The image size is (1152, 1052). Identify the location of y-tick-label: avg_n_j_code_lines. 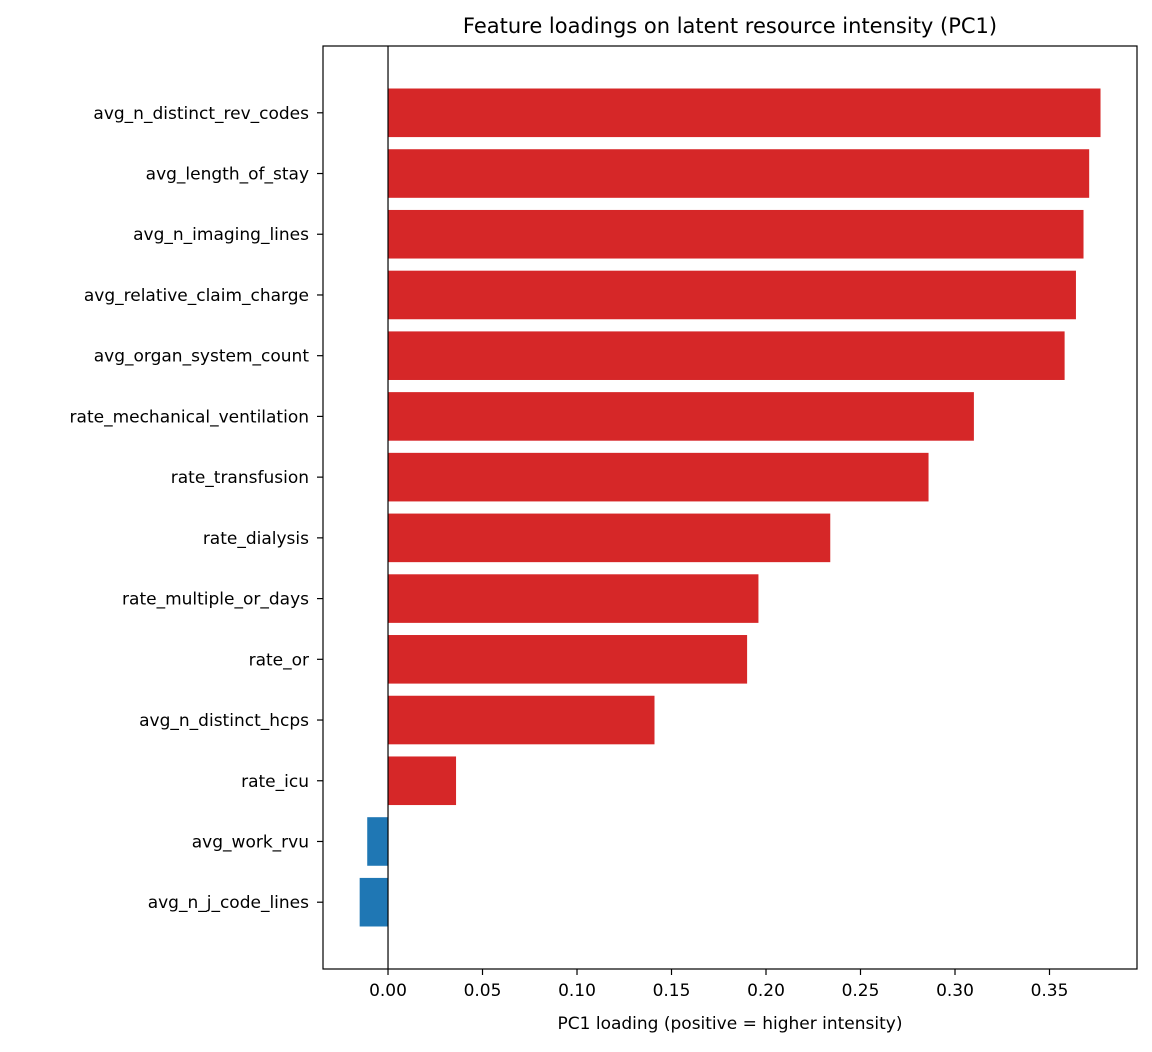
(228, 903).